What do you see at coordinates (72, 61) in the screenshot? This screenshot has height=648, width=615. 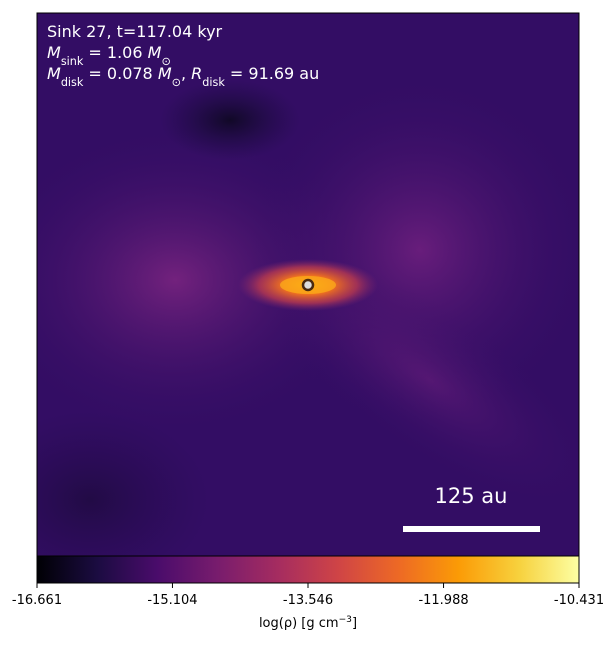 I see `subscript: sink` at bounding box center [72, 61].